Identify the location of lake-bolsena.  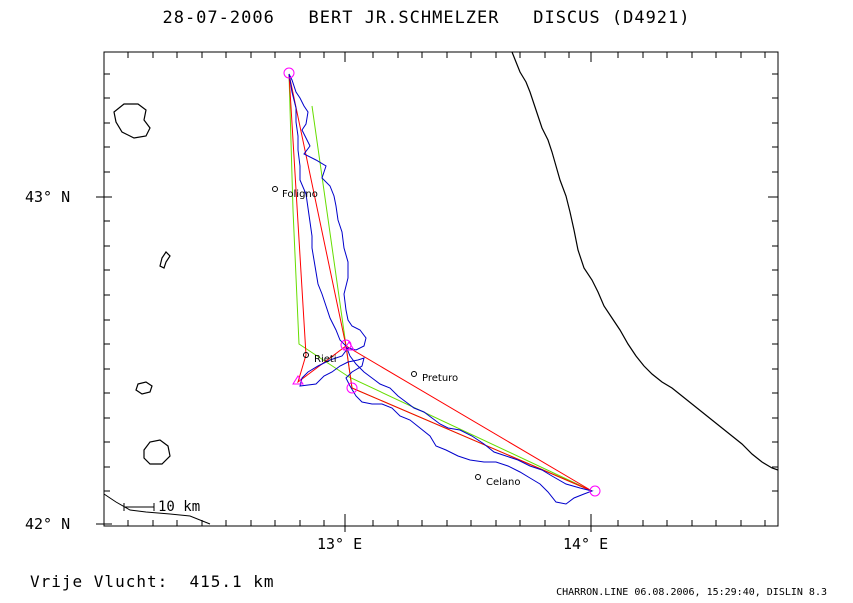
(144, 388).